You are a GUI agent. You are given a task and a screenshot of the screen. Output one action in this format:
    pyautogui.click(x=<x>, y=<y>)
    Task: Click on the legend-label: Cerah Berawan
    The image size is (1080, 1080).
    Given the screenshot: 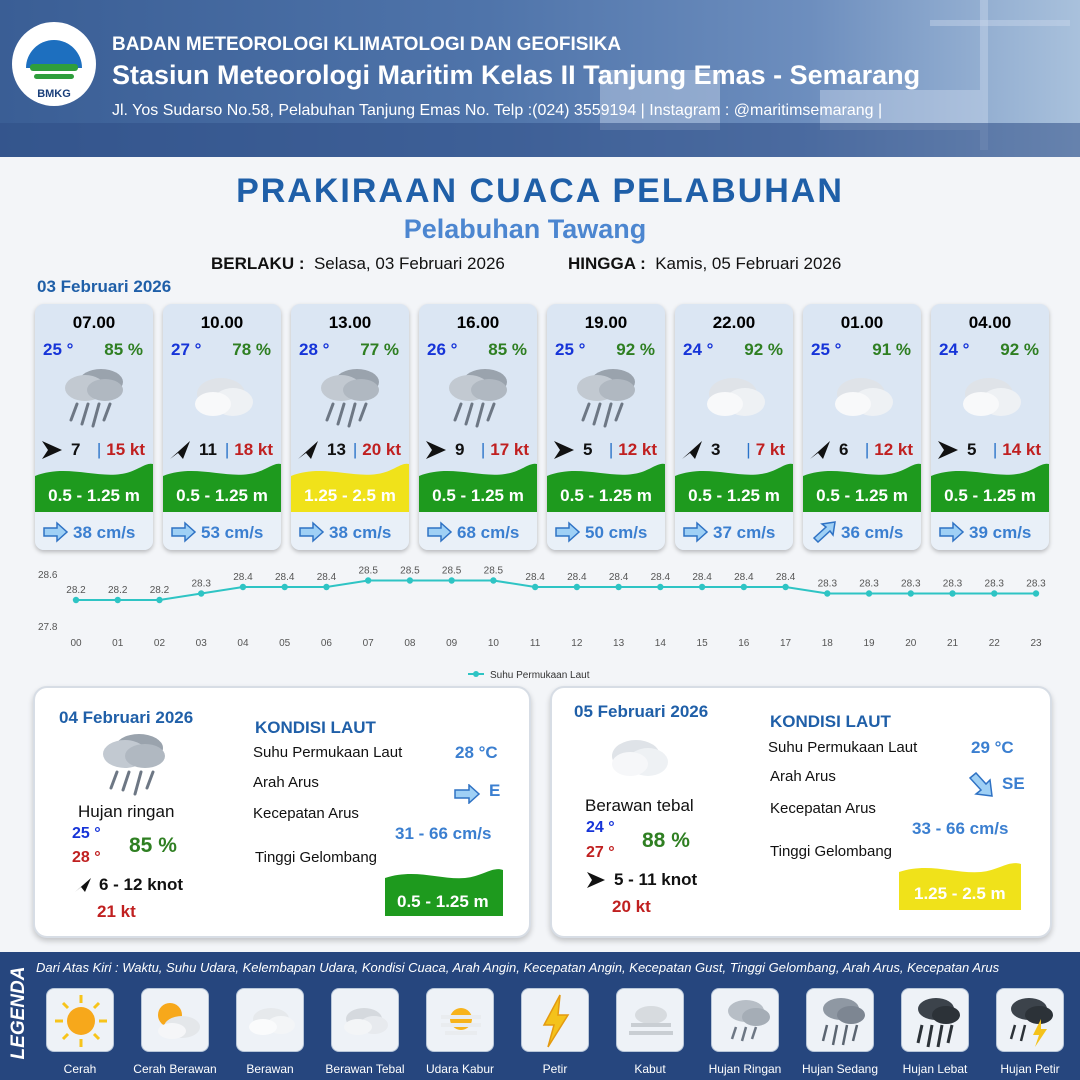 What is the action you would take?
    pyautogui.click(x=175, y=1069)
    